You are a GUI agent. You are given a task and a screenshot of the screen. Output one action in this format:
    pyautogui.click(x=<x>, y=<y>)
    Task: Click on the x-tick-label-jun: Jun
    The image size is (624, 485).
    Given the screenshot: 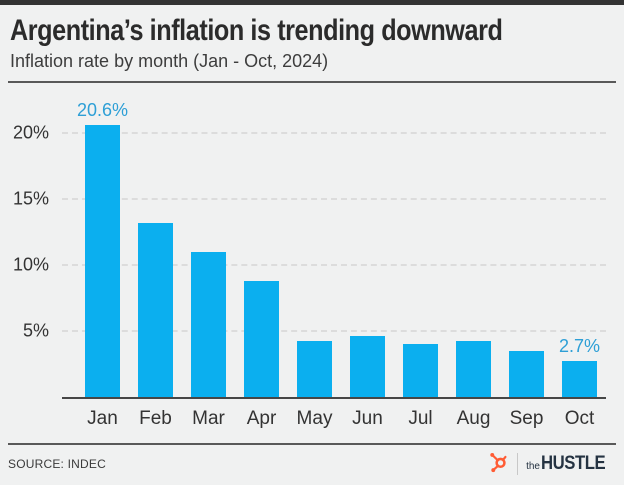 What is the action you would take?
    pyautogui.click(x=367, y=418)
    